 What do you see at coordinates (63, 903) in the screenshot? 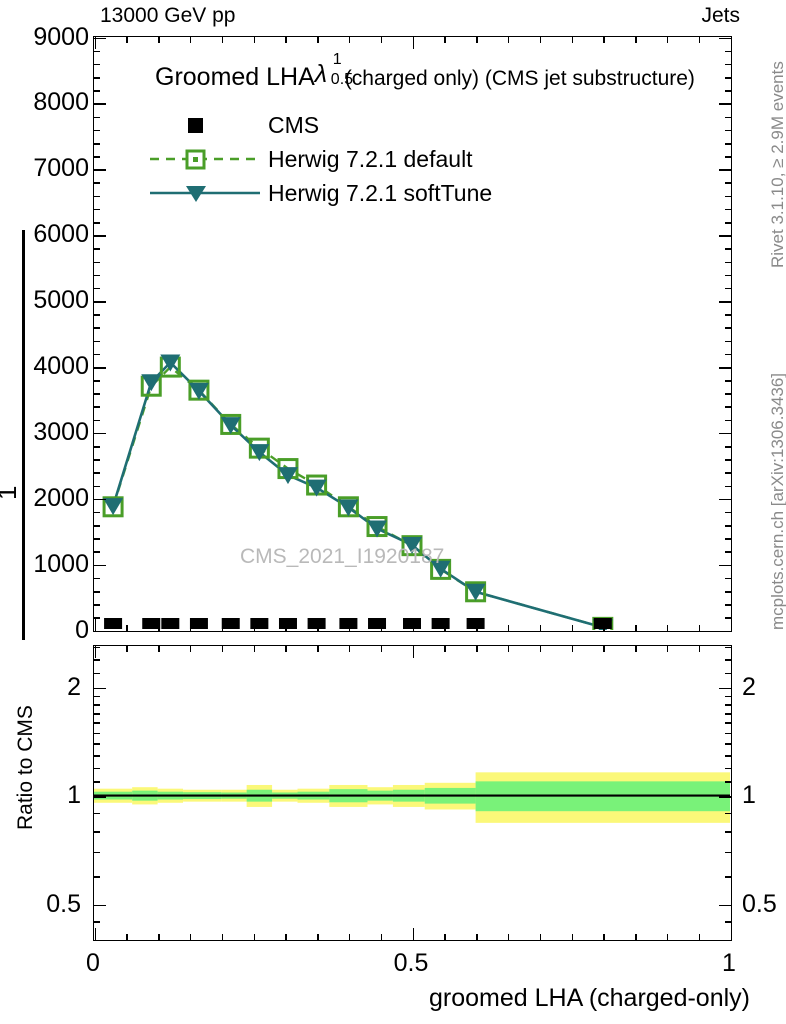
I see `ratio-y-tick-label: 0.5` at bounding box center [63, 903].